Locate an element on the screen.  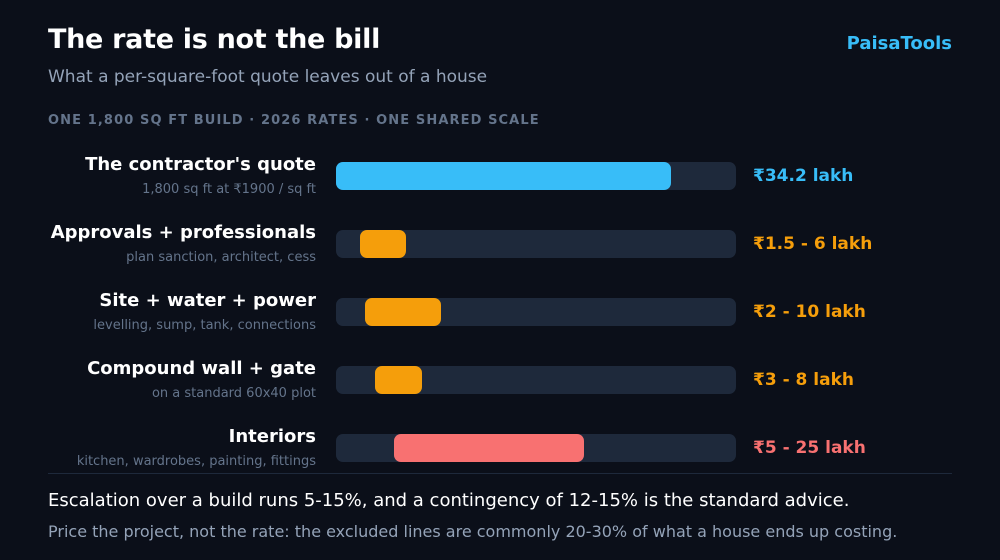
bar-label: The contractor's quote is located at coordinates (200, 164).